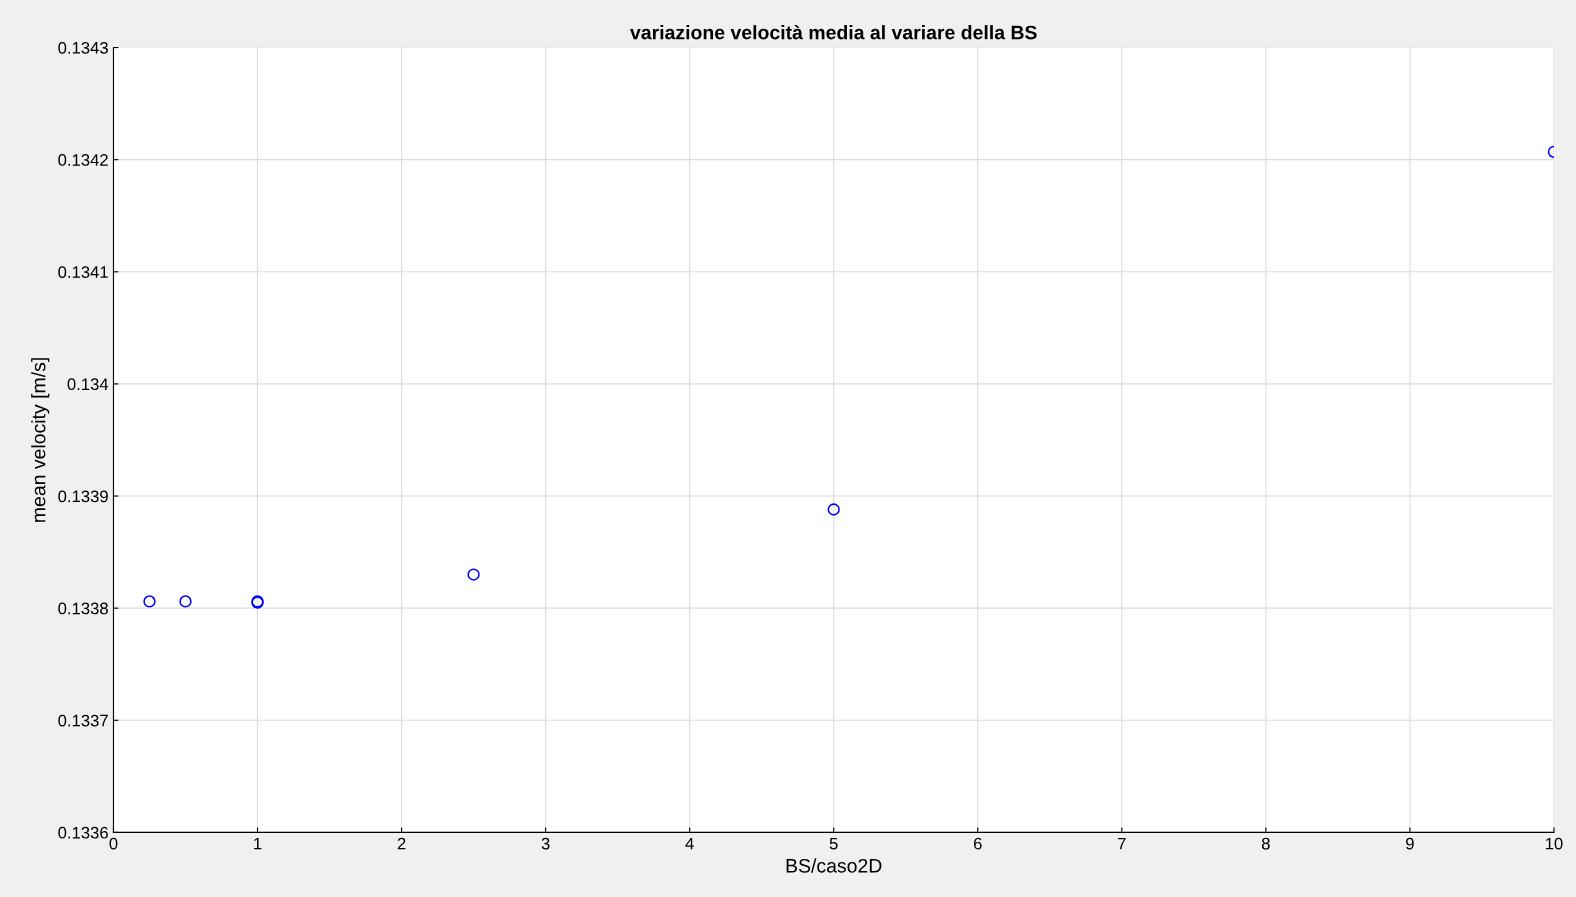 This screenshot has height=897, width=1576. Describe the element at coordinates (83, 720) in the screenshot. I see `y-tick-label: 0.1337` at that location.